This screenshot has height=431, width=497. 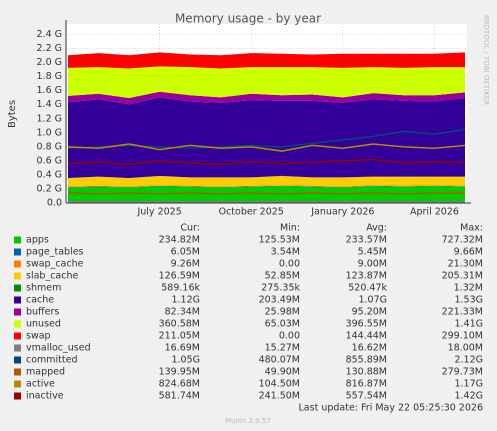 What do you see at coordinates (372, 264) in the screenshot?
I see `legend-stat: 9.00M` at bounding box center [372, 264].